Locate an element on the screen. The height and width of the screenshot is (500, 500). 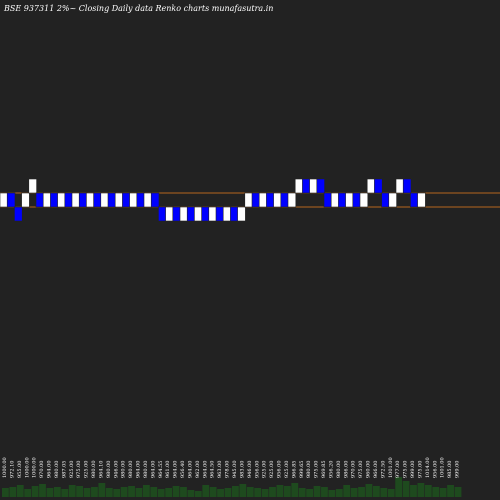
close-label: 985.00 is located at coordinates (450, 470).